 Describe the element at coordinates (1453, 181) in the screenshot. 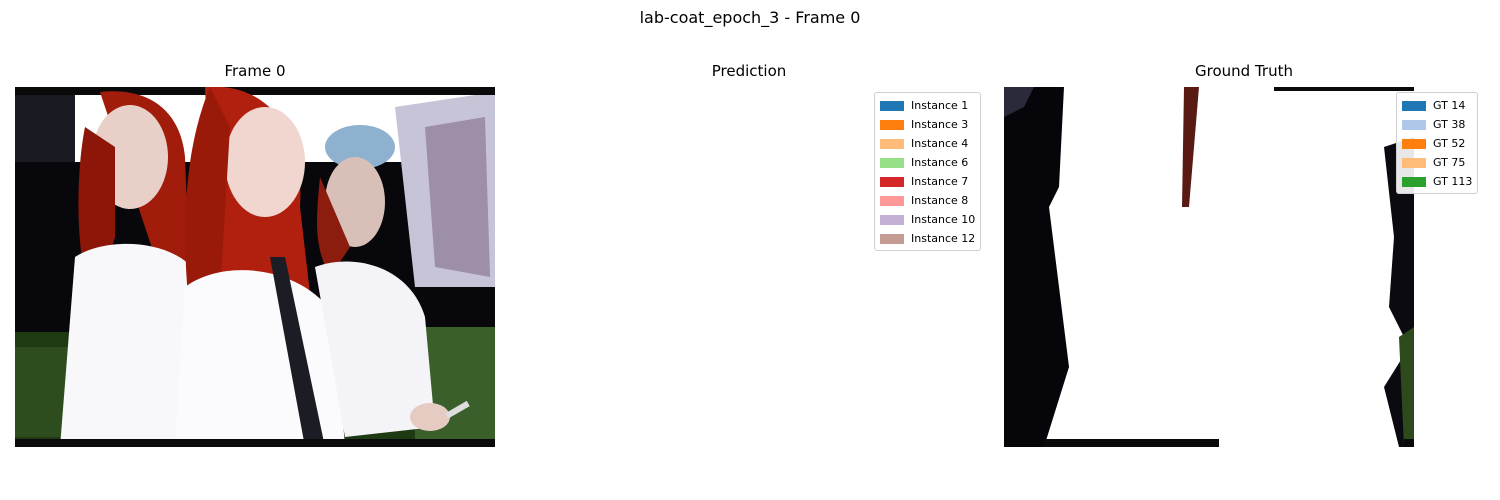

I see `ground-truth-legend-label: GT 113` at that location.